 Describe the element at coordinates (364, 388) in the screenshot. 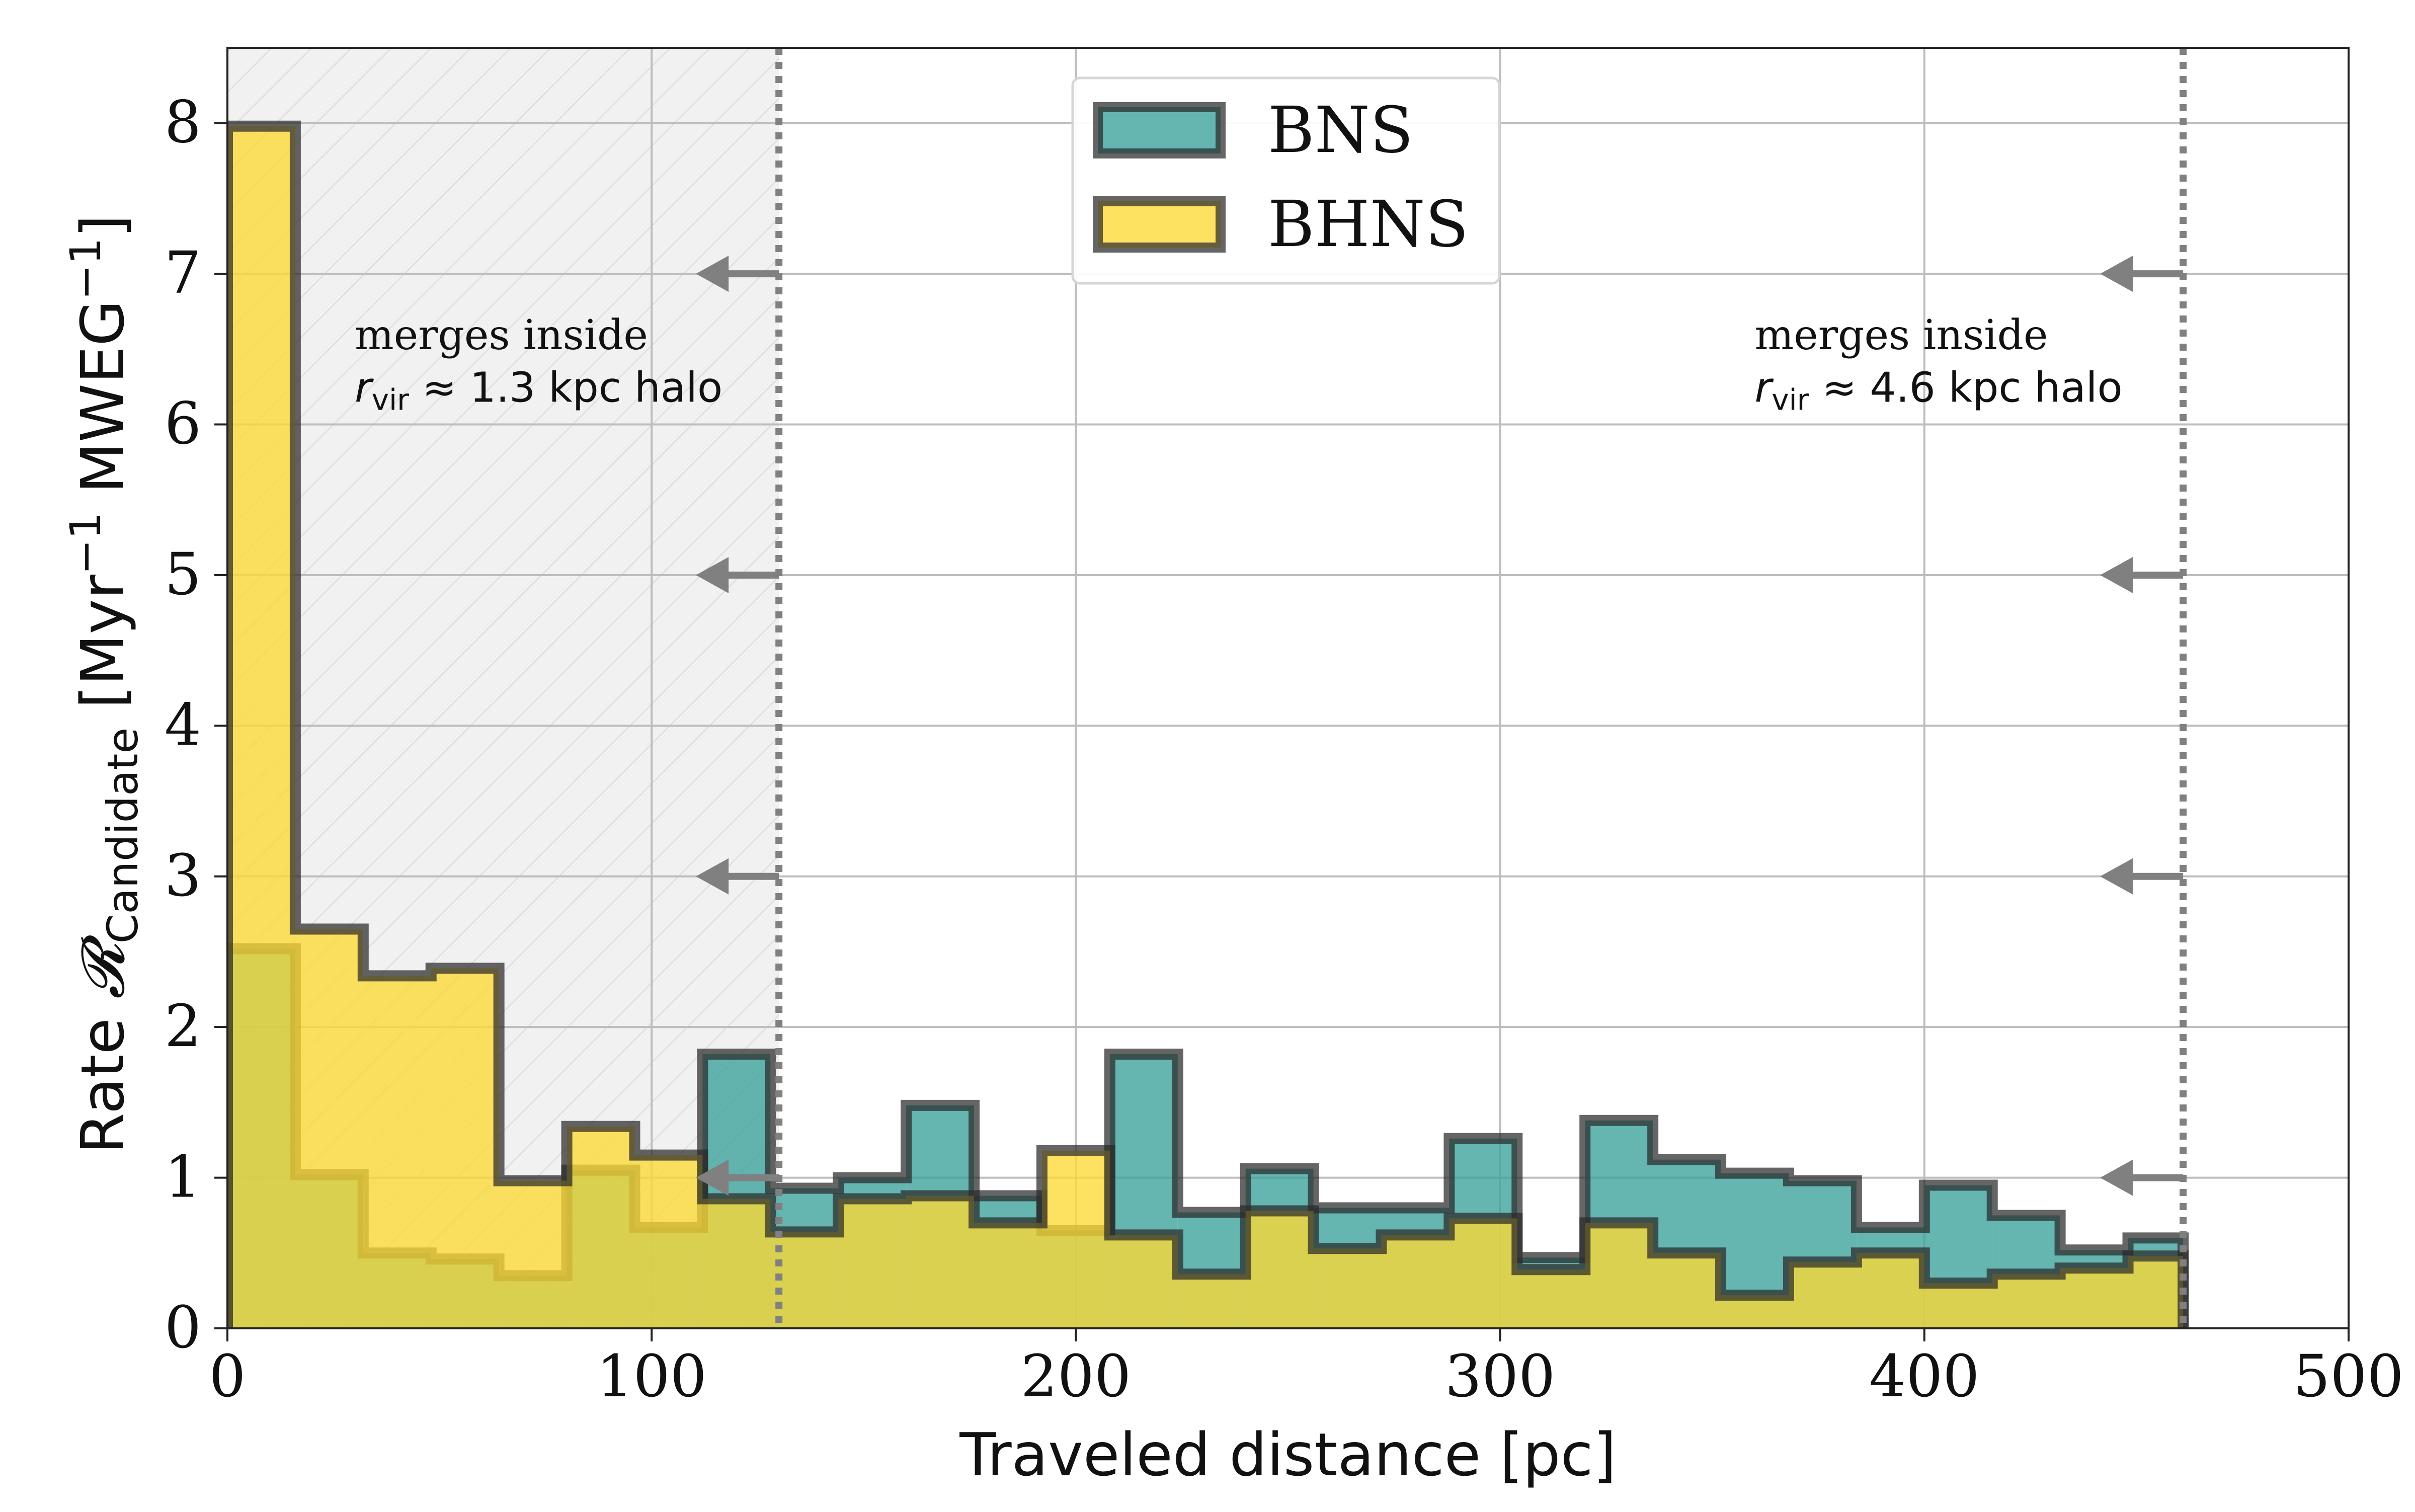

I see `annotation-1-r: r` at that location.